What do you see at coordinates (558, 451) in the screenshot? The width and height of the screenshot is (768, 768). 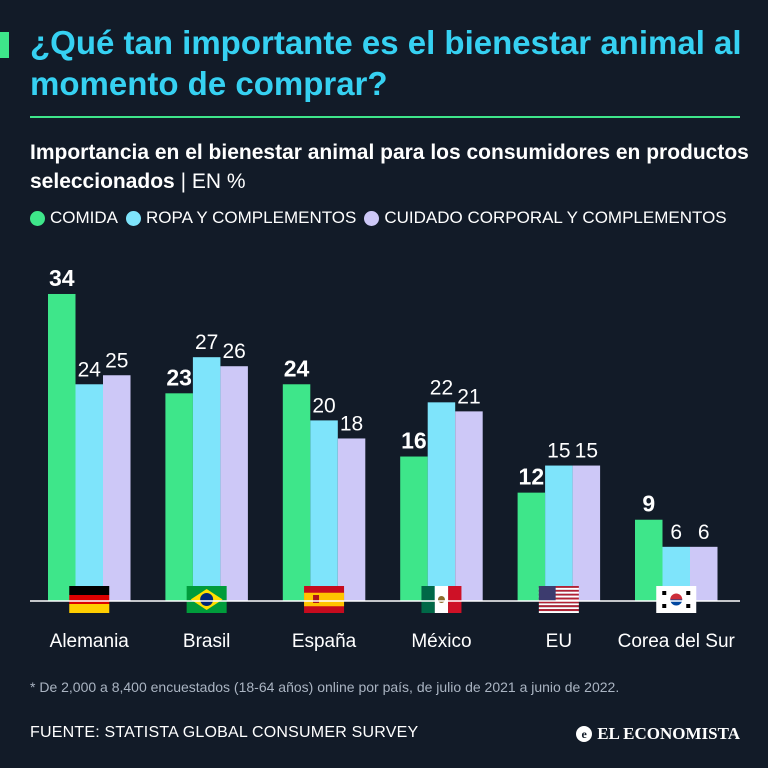 I see `value-label-eu-1: 15` at bounding box center [558, 451].